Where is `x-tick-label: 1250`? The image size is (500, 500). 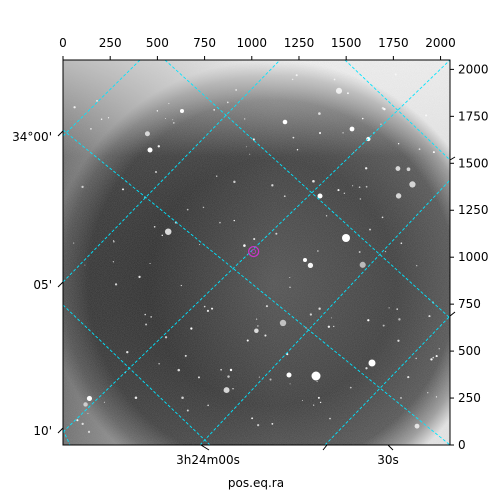 x-tick-label: 1250 is located at coordinates (299, 43).